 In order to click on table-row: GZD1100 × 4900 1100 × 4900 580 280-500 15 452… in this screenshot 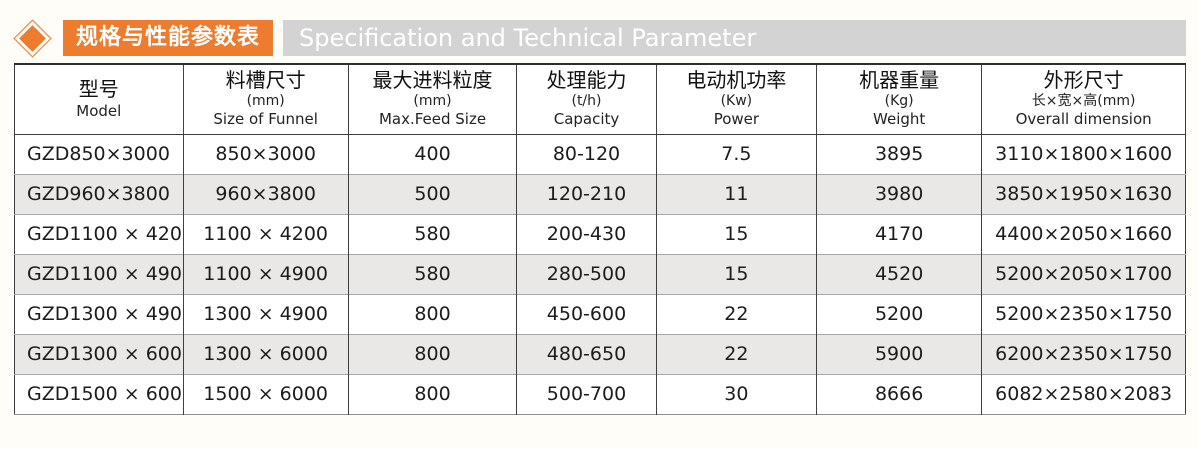, I will do `click(600, 273)`.